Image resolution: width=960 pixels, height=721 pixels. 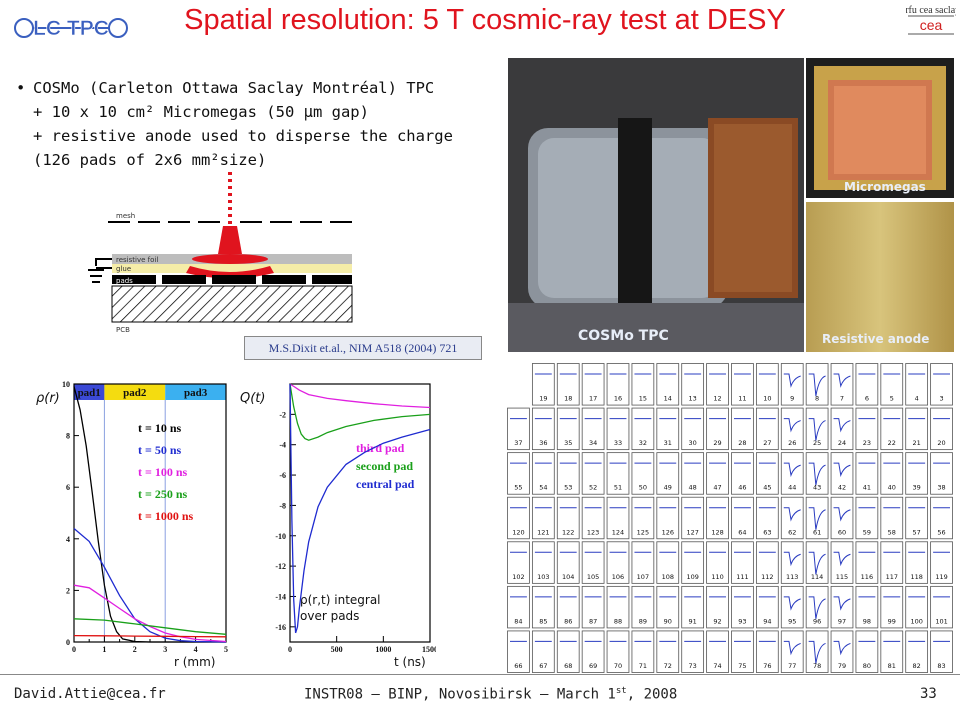 What do you see at coordinates (916, 577) in the screenshot?
I see `pad-number: 118` at bounding box center [916, 577].